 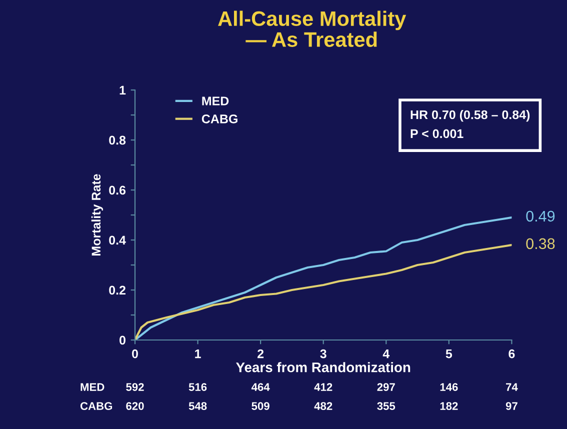 What do you see at coordinates (449, 406) in the screenshot?
I see `text: 182` at bounding box center [449, 406].